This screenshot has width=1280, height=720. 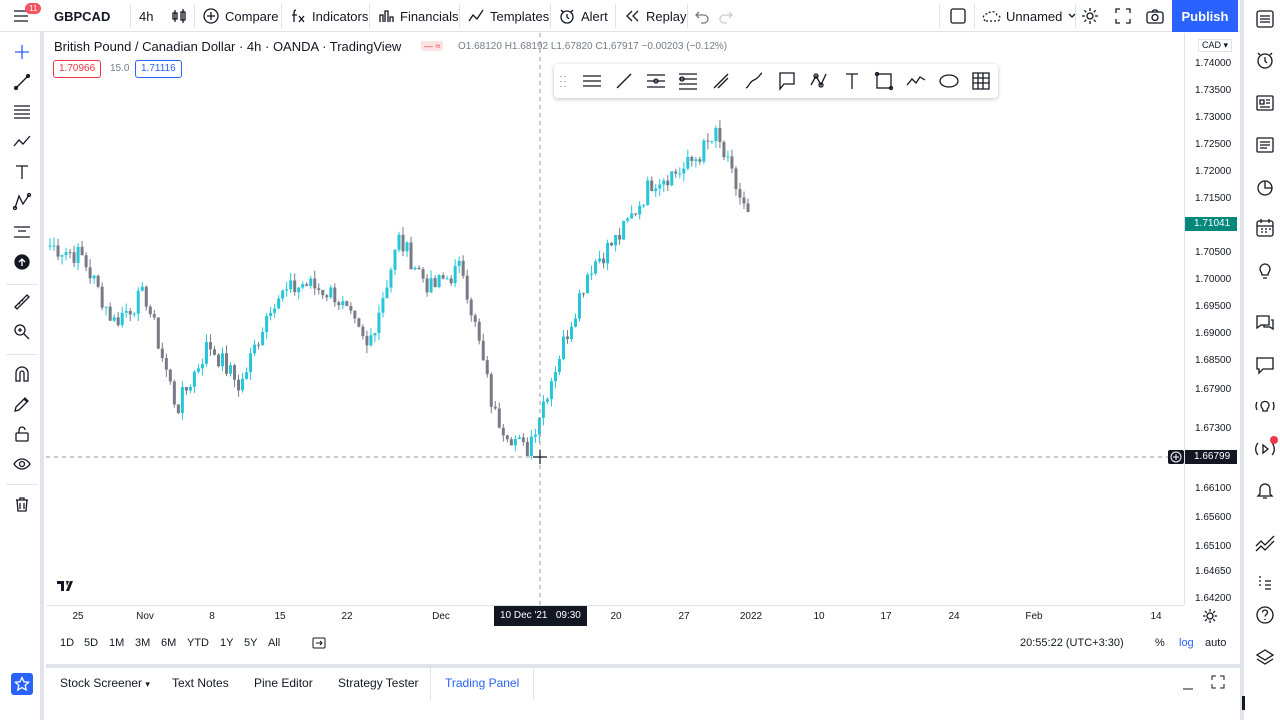 What do you see at coordinates (82, 16) in the screenshot?
I see `symbol-search: GBPCAD` at bounding box center [82, 16].